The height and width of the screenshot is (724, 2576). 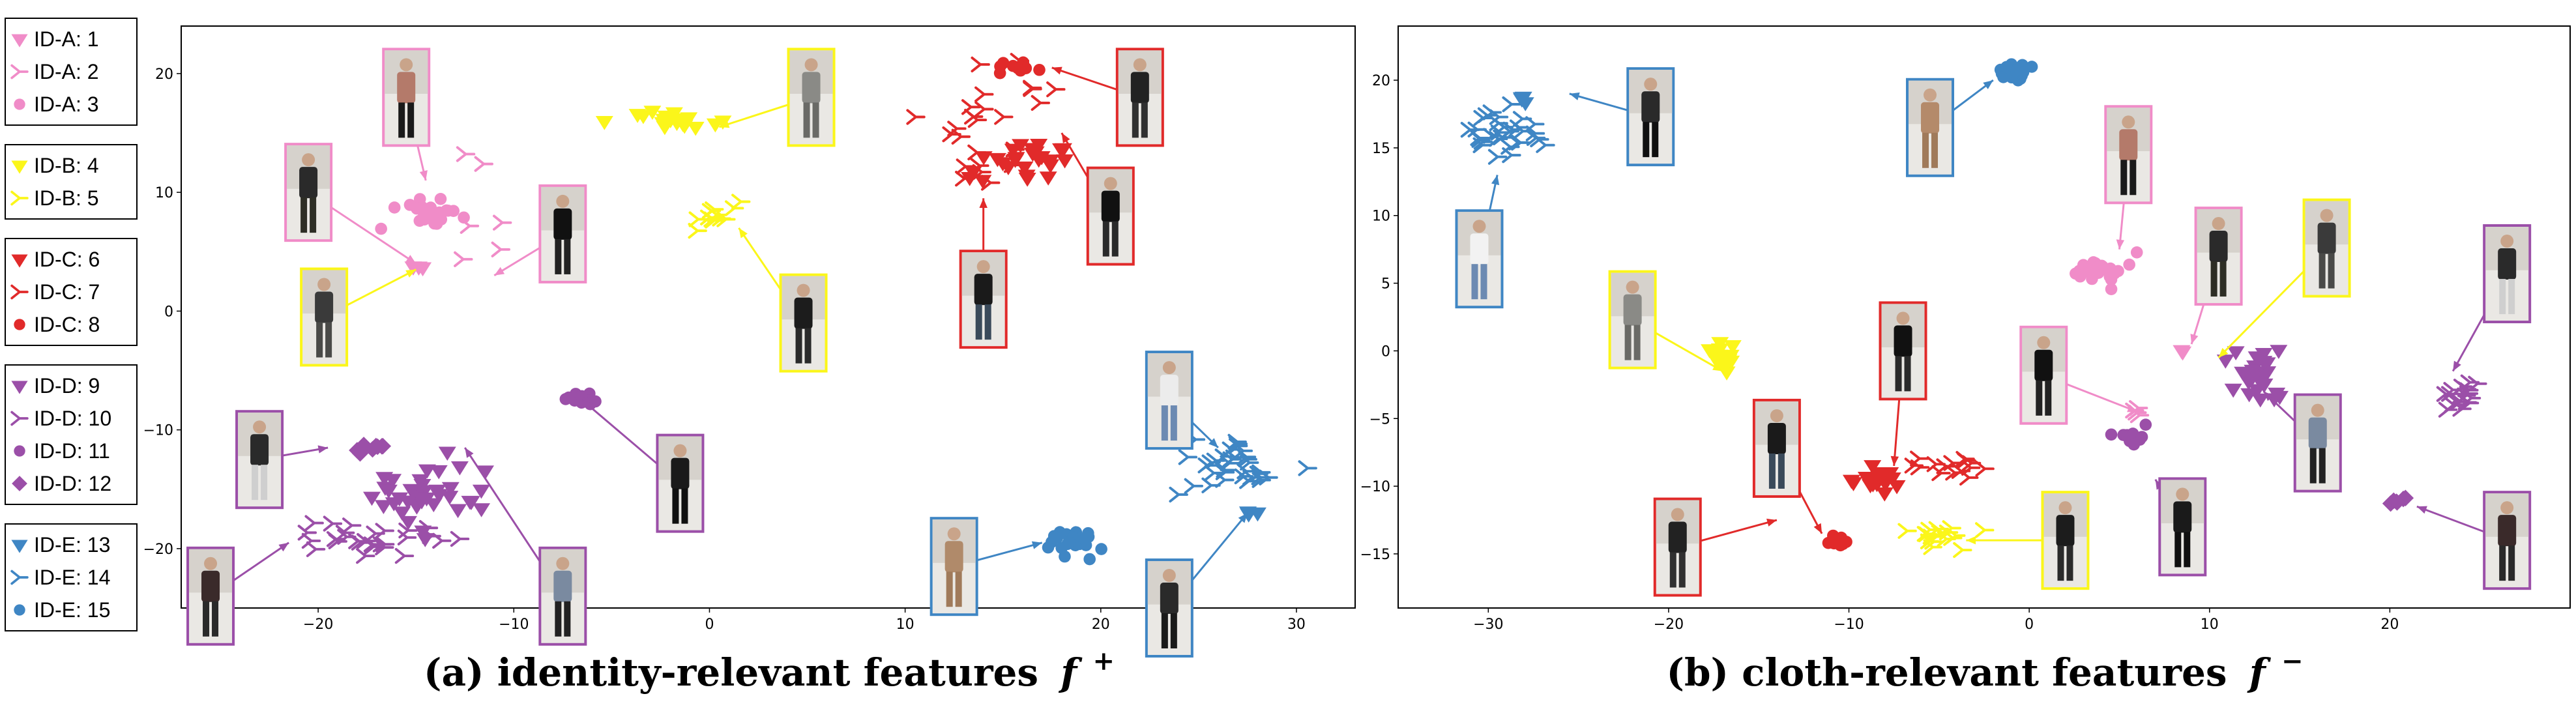 What do you see at coordinates (1375, 555) in the screenshot?
I see `chart-b-ytick-label: −15` at bounding box center [1375, 555].